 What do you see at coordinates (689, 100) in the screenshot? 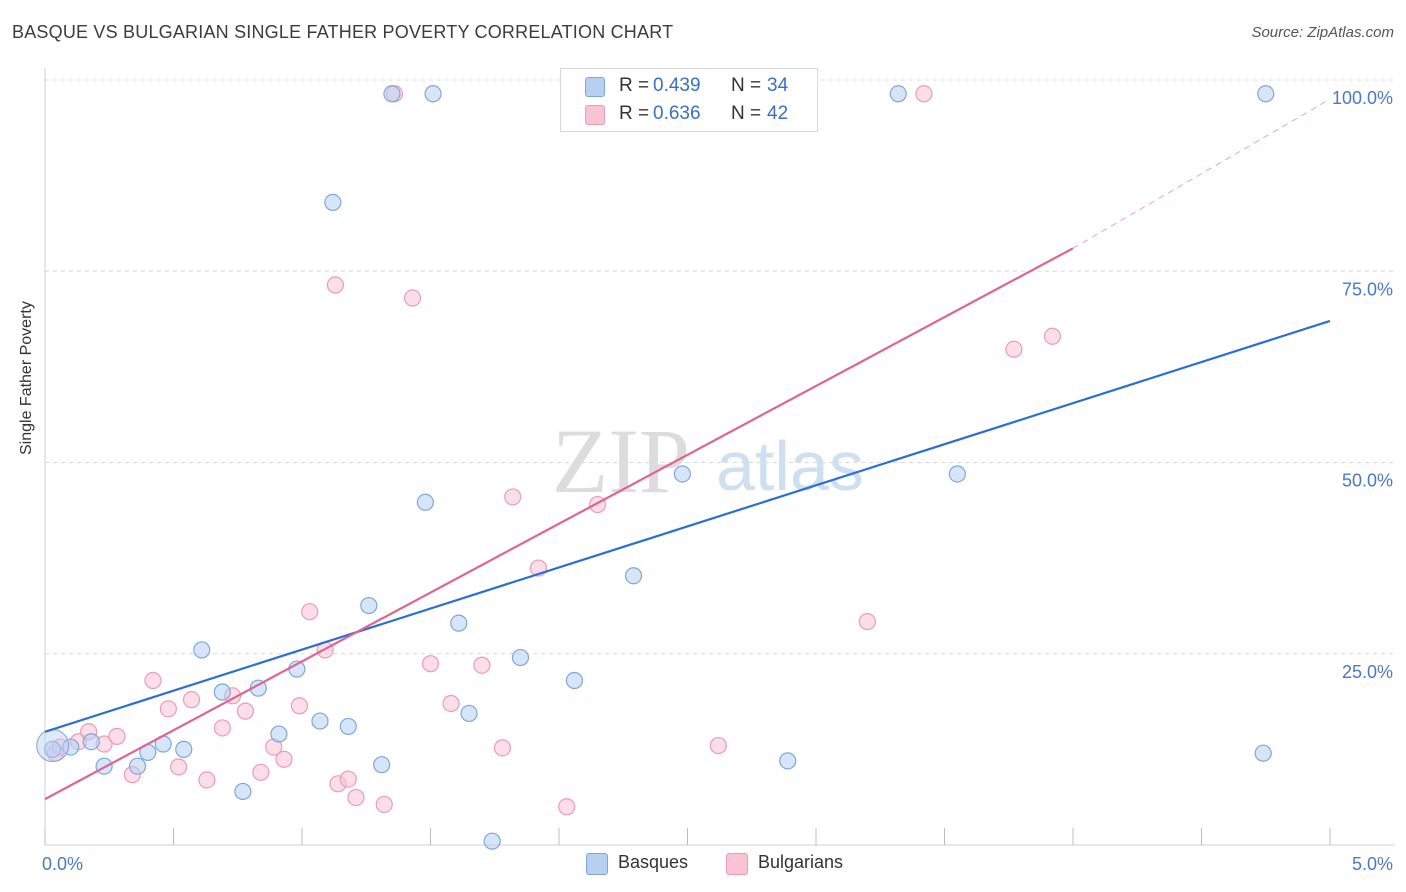
I see `correlation-legend: R = 0.439 N = 34 R = 0.636 N = 42` at bounding box center [689, 100].